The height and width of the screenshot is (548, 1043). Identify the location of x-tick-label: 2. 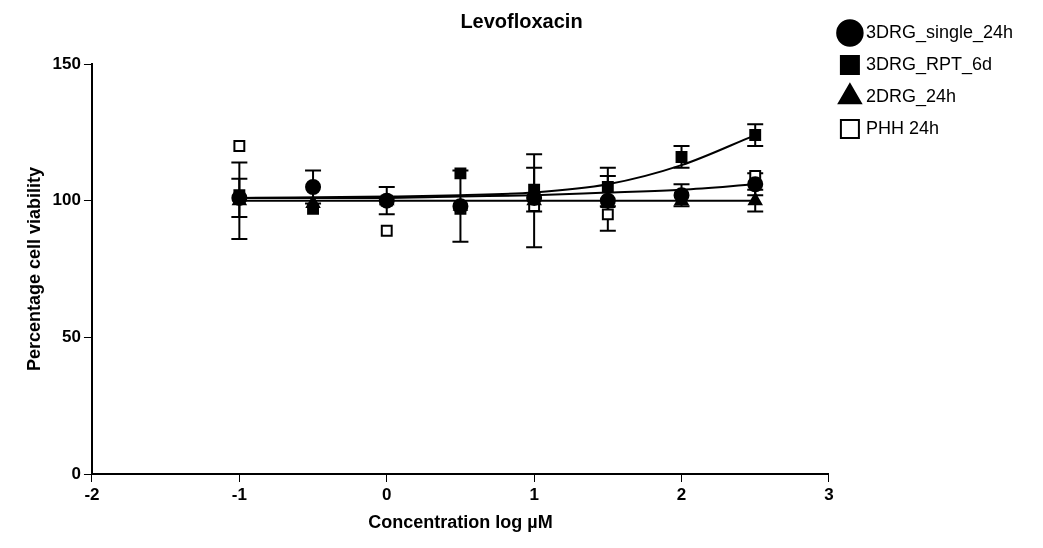
(681, 494).